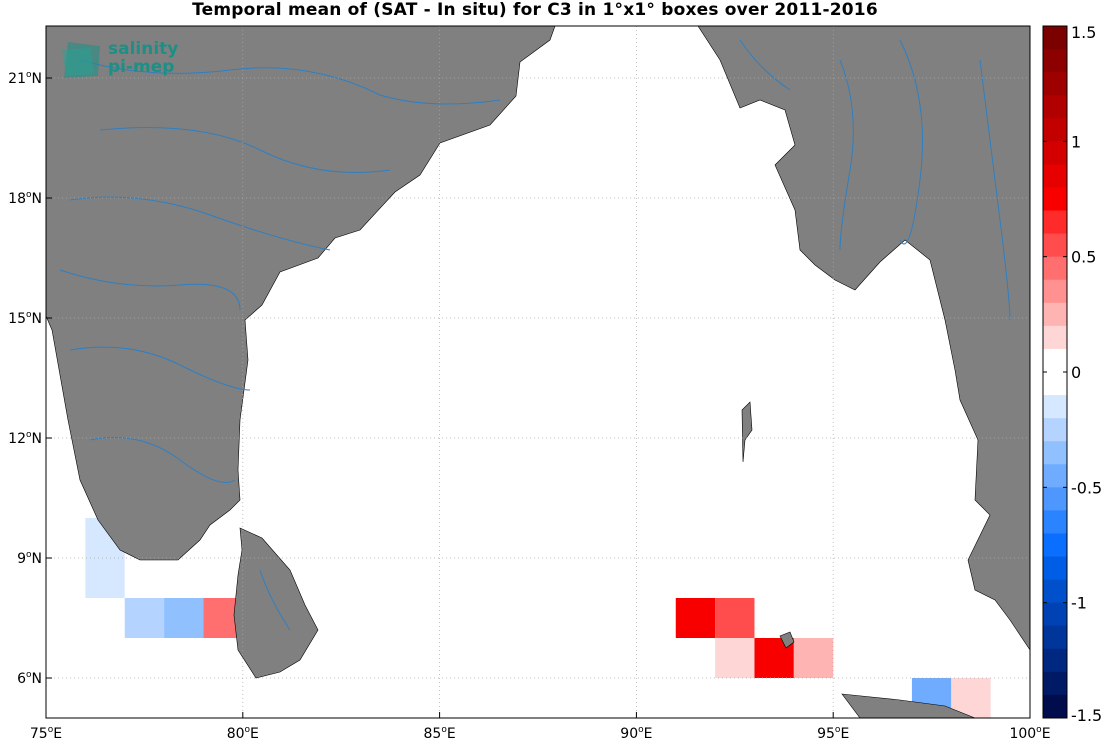 The width and height of the screenshot is (1113, 740). Describe the element at coordinates (25, 438) in the screenshot. I see `y-tick-label: 12oN` at that location.